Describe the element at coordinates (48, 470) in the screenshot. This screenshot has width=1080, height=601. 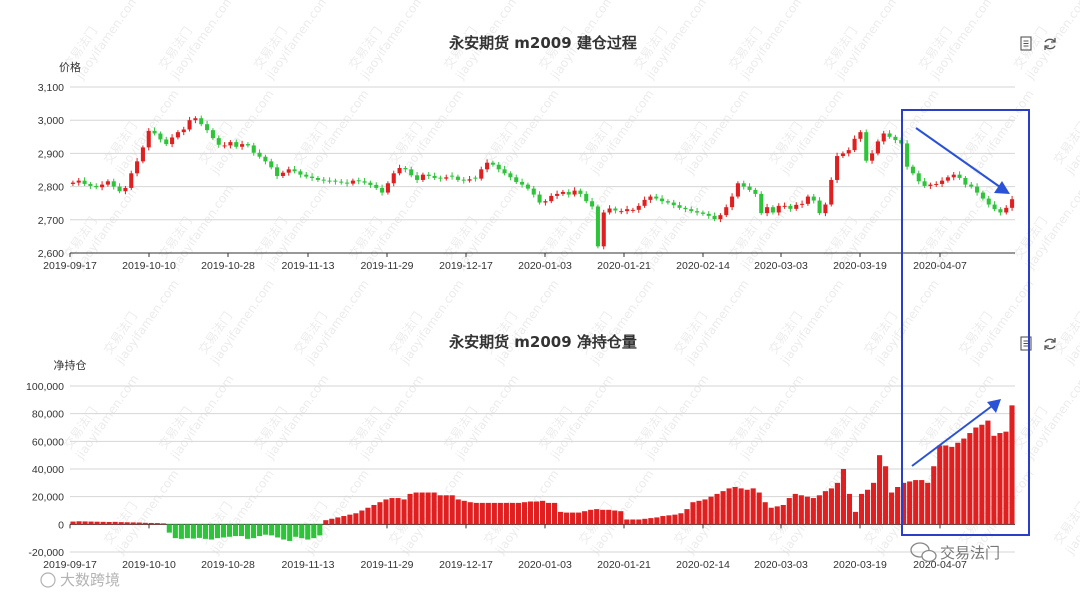
I see `position-y-tick: 40,000` at that location.